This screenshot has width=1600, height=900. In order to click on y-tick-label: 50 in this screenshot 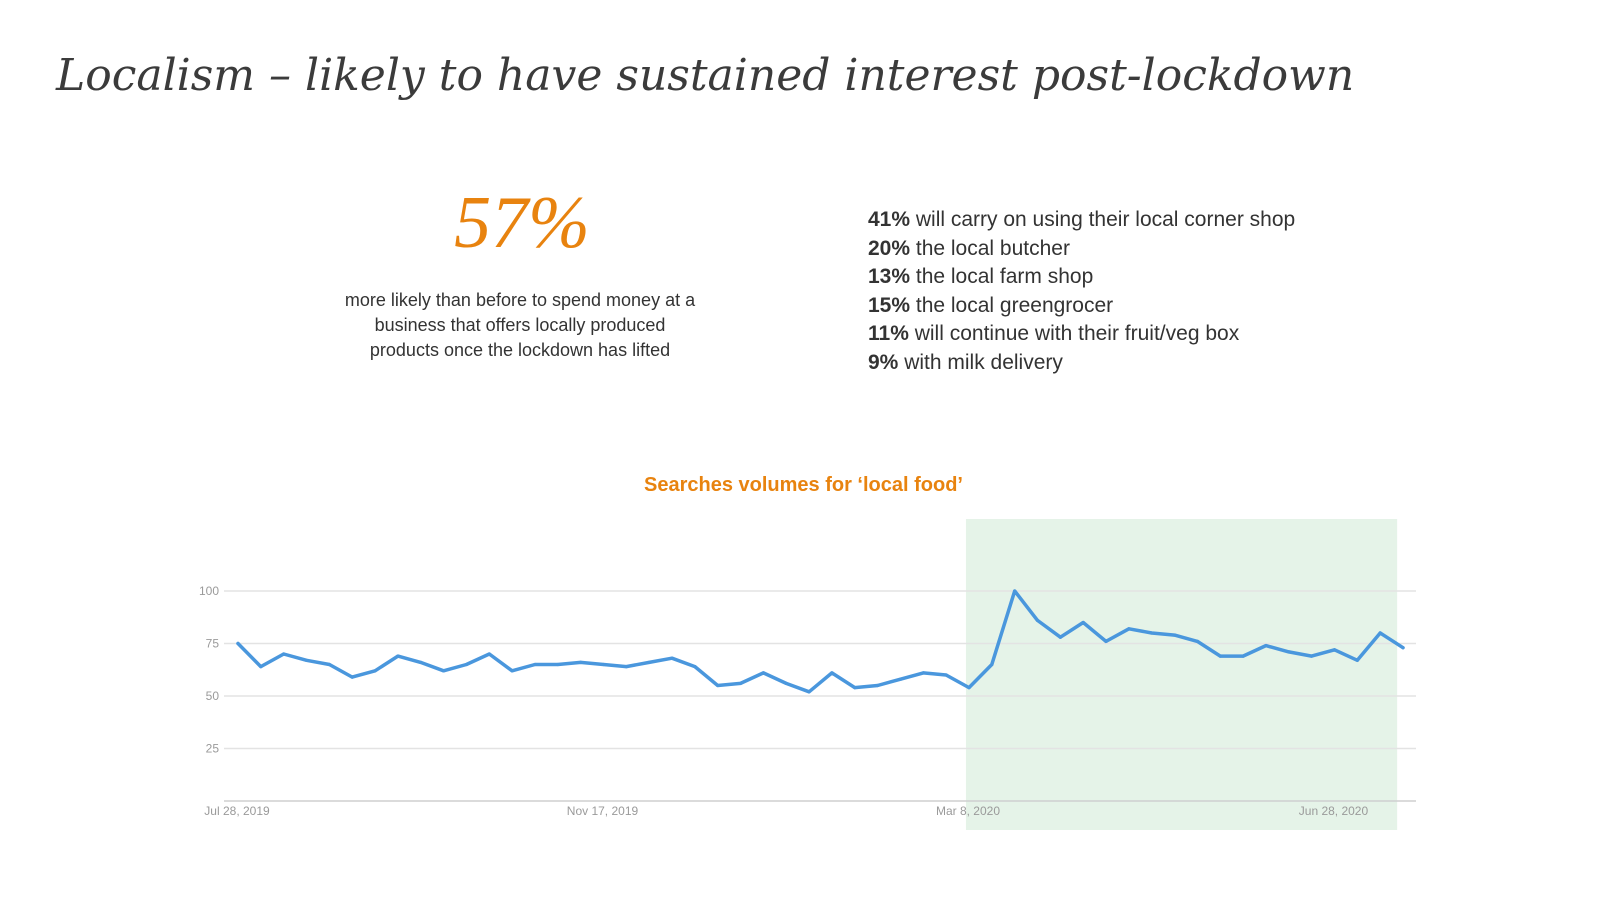, I will do `click(213, 696)`.